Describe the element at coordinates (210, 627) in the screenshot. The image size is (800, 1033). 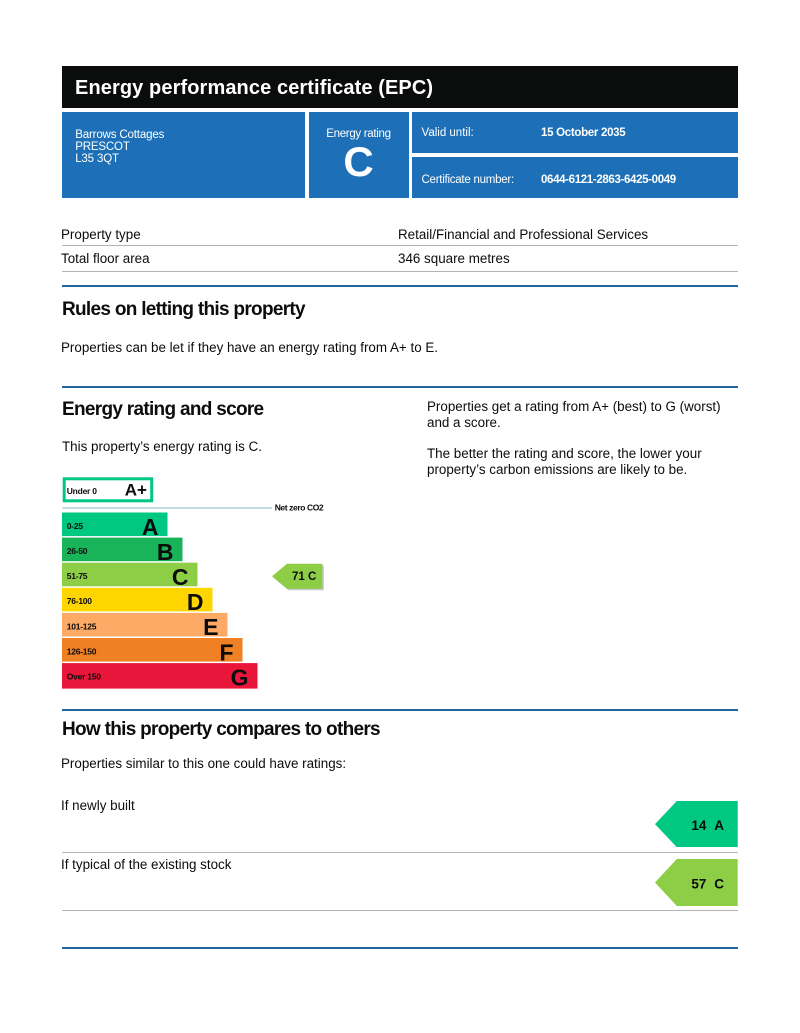
I see `svg-text: E` at that location.